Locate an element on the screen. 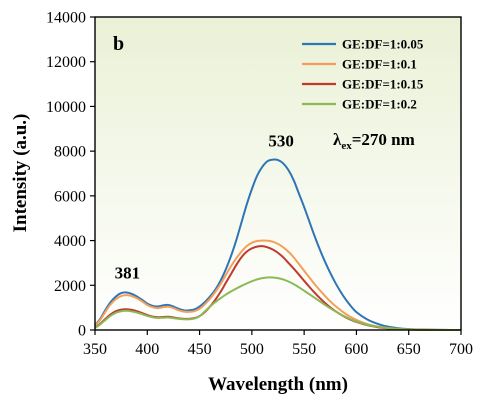 The width and height of the screenshot is (499, 406). legend-label-3: GE:DF=1:0.15 is located at coordinates (383, 84).